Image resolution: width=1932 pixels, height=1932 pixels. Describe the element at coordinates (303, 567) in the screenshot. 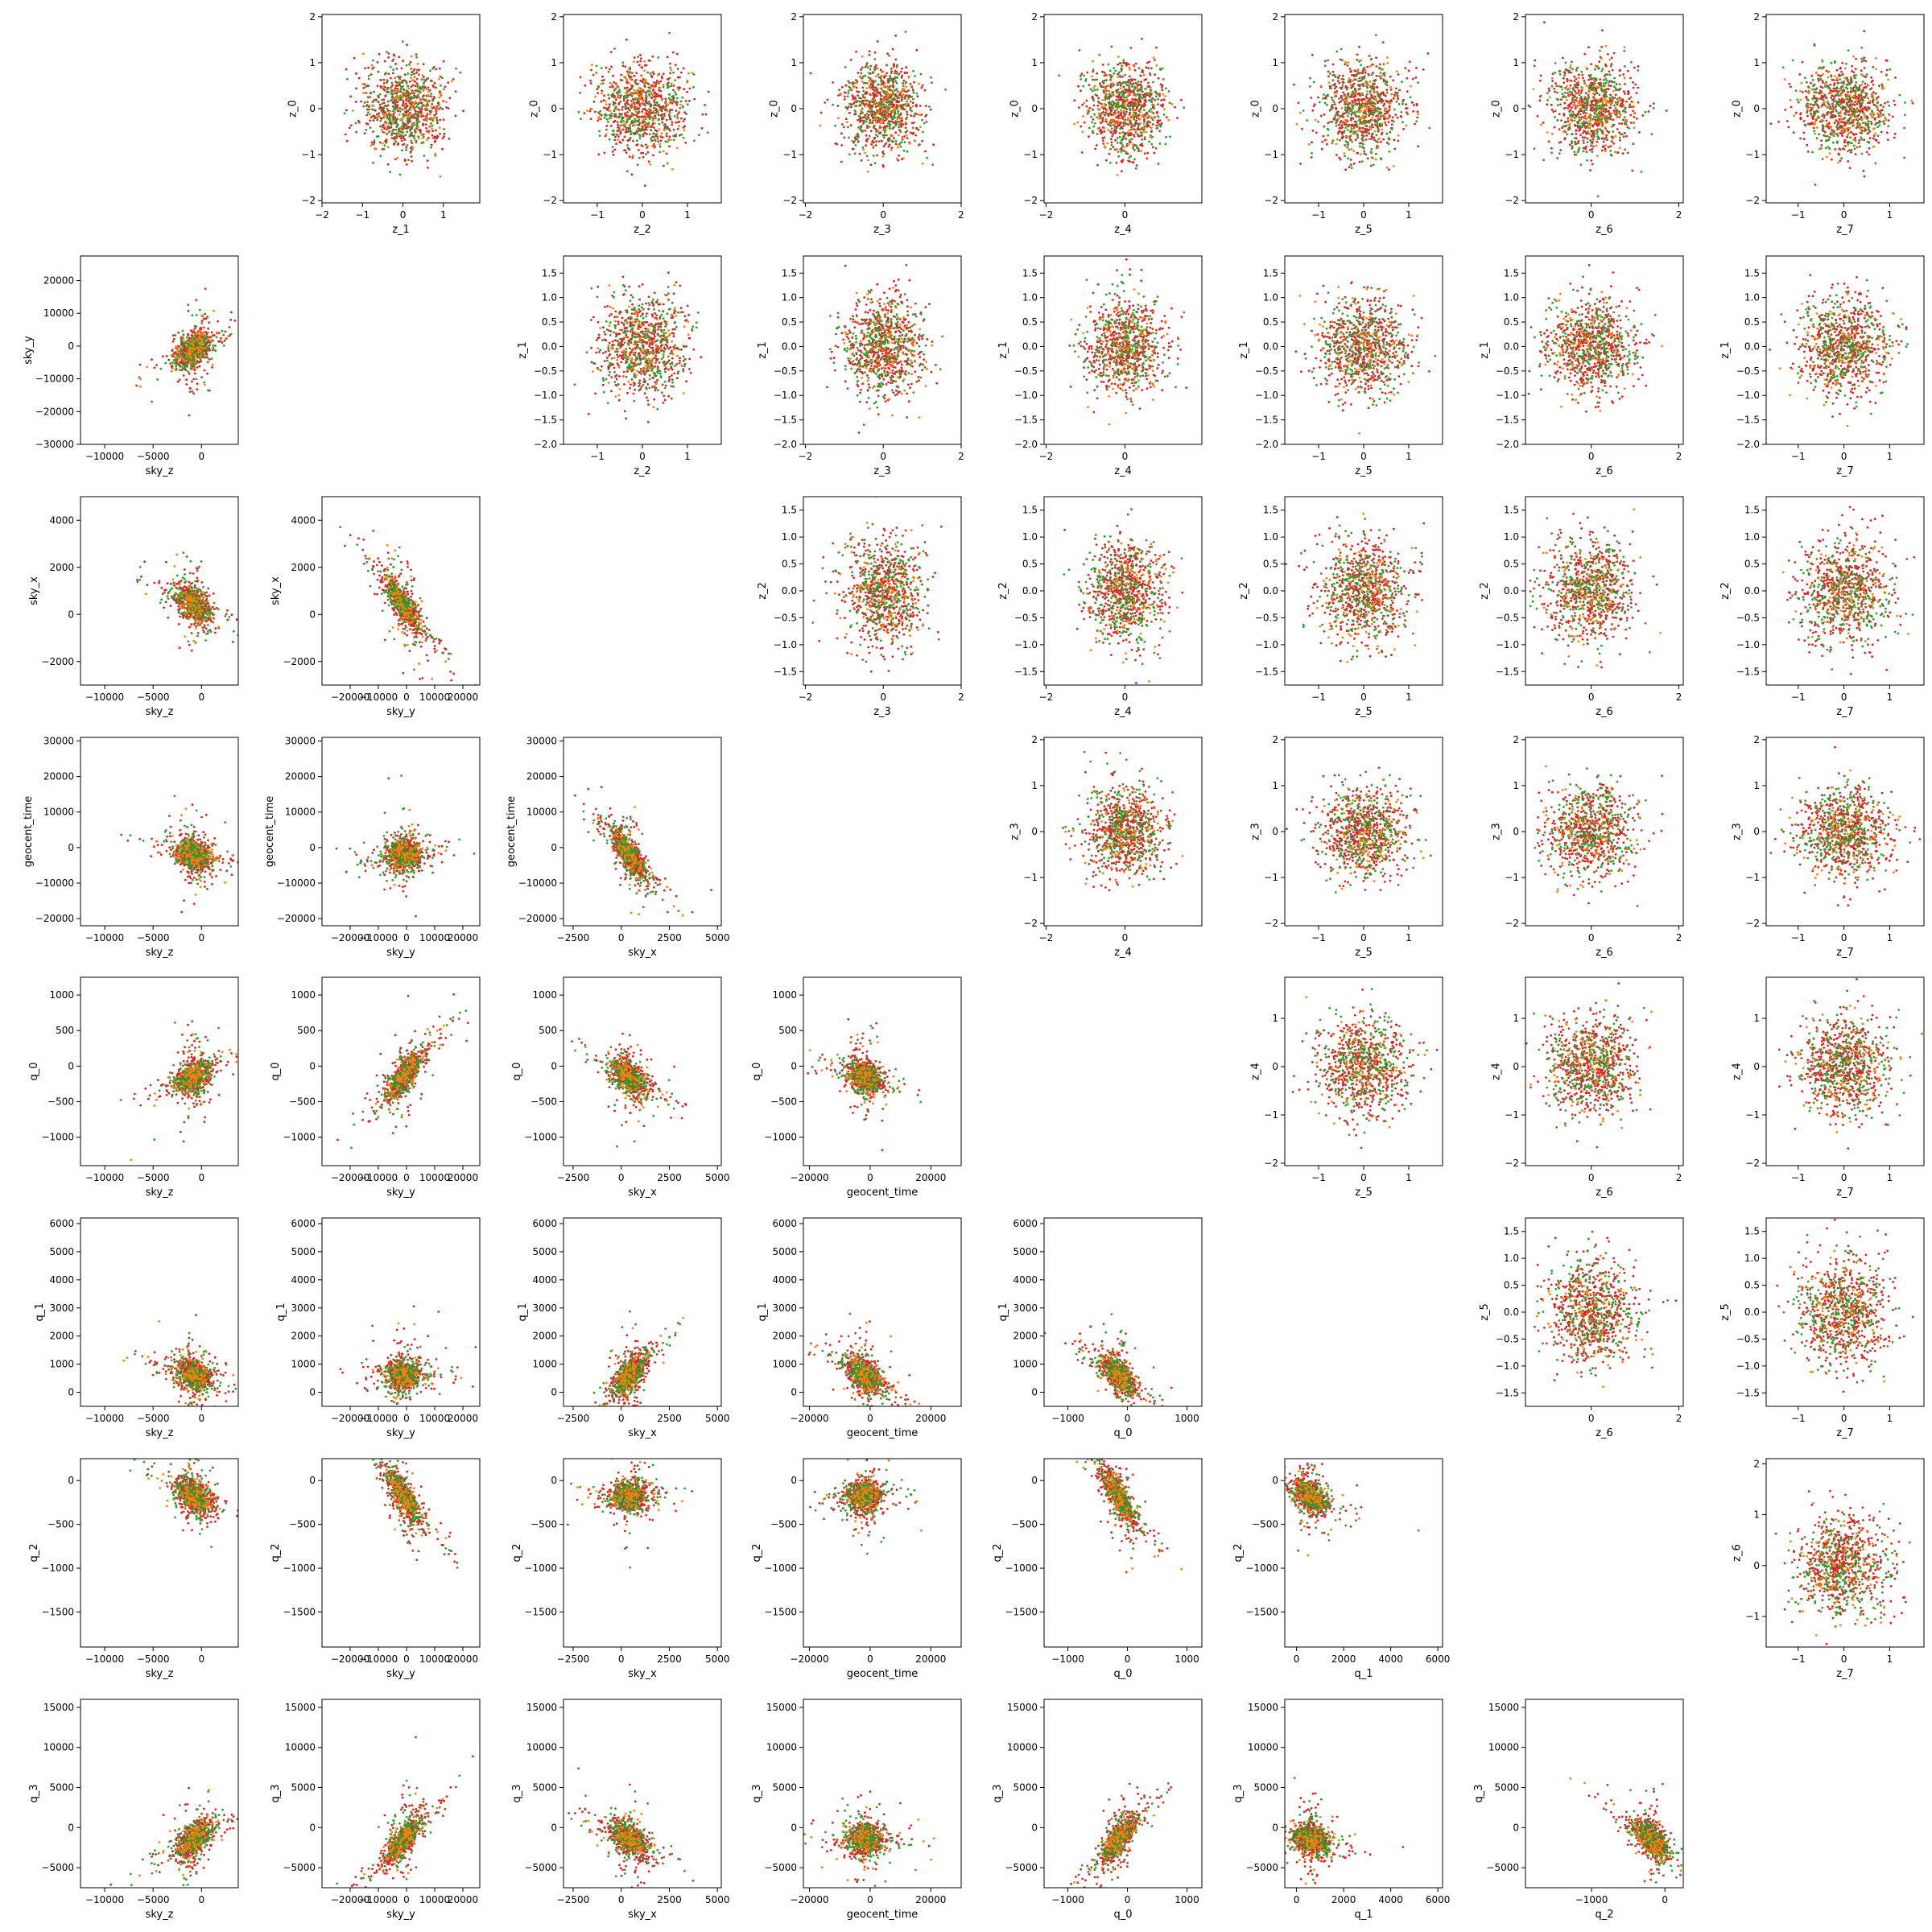

I see `y-tick-label: 2000` at that location.